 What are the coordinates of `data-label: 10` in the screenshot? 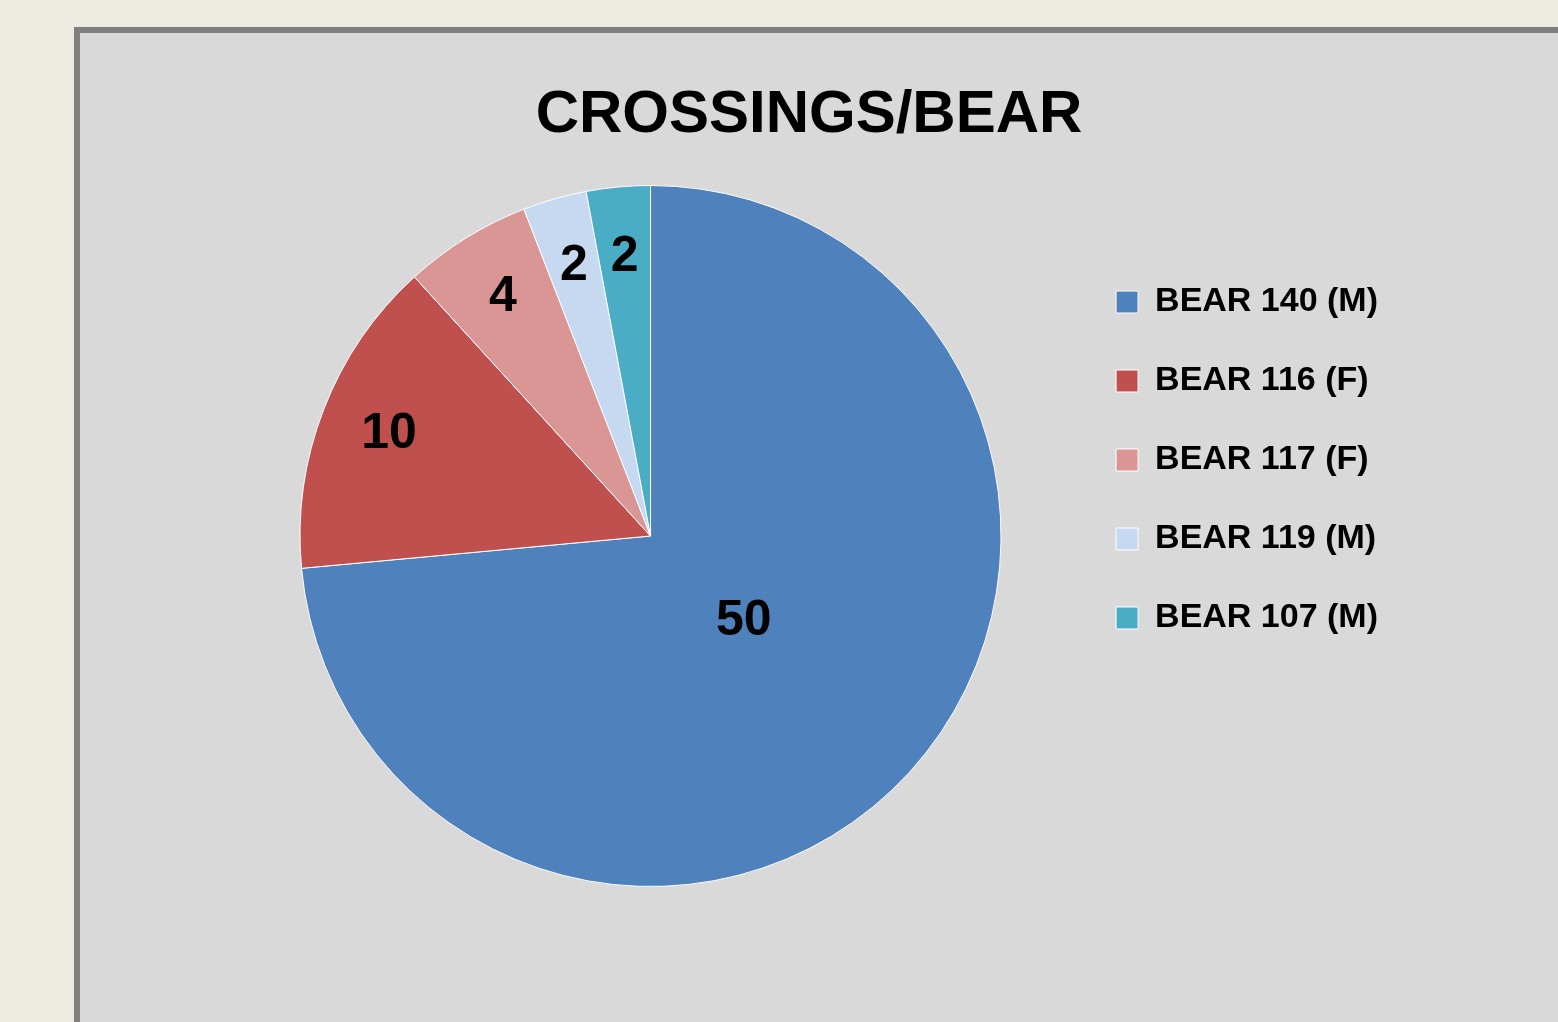 It's located at (389, 431).